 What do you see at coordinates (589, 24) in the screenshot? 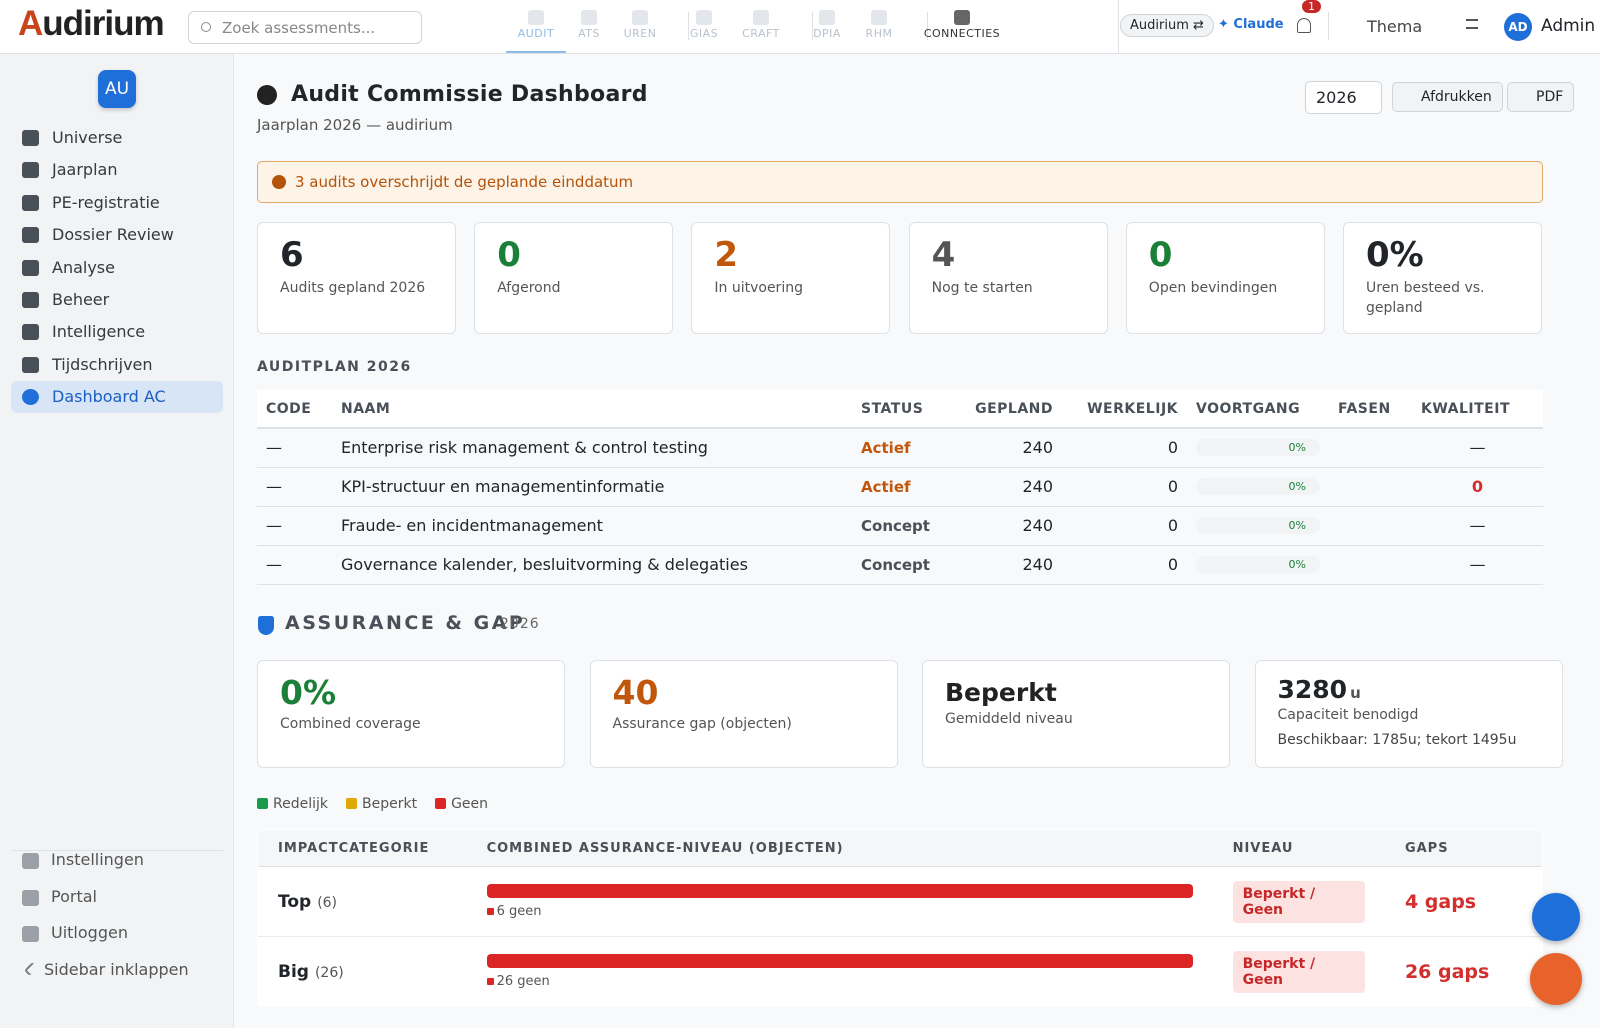
I see `nav-item: ATS` at bounding box center [589, 24].